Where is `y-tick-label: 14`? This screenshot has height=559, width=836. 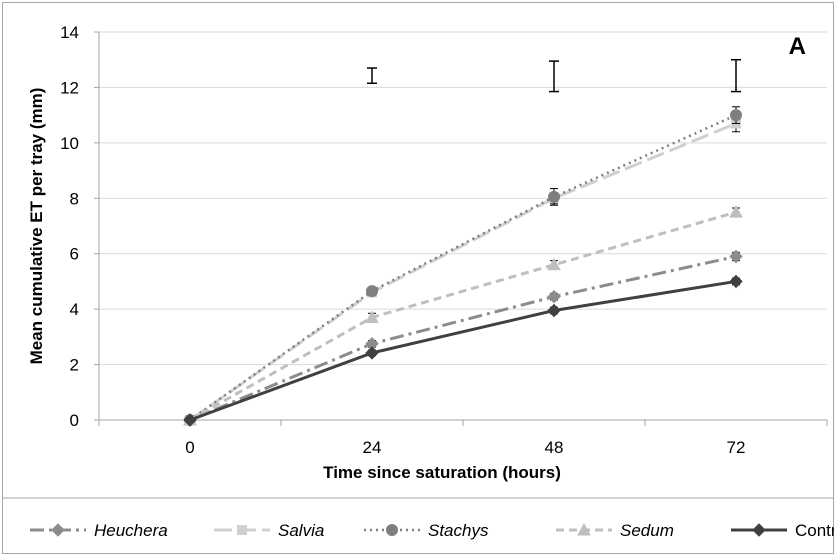 y-tick-label: 14 is located at coordinates (69, 32).